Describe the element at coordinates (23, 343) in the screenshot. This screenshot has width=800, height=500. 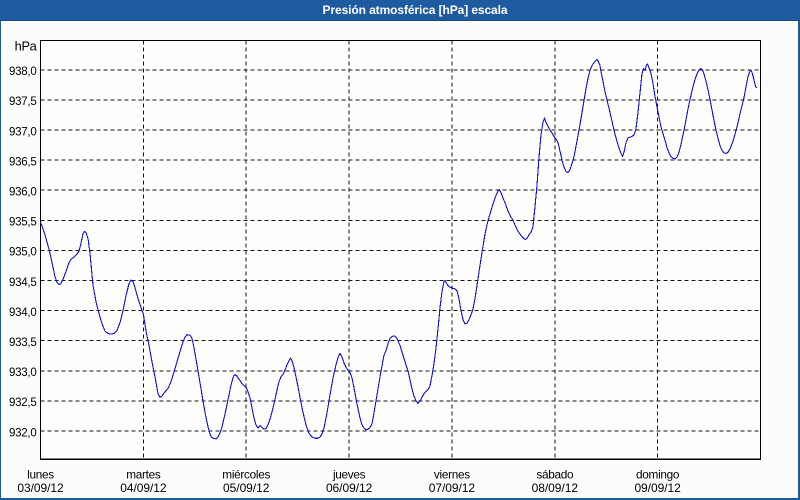
I see `svg-text: 933,5` at that location.